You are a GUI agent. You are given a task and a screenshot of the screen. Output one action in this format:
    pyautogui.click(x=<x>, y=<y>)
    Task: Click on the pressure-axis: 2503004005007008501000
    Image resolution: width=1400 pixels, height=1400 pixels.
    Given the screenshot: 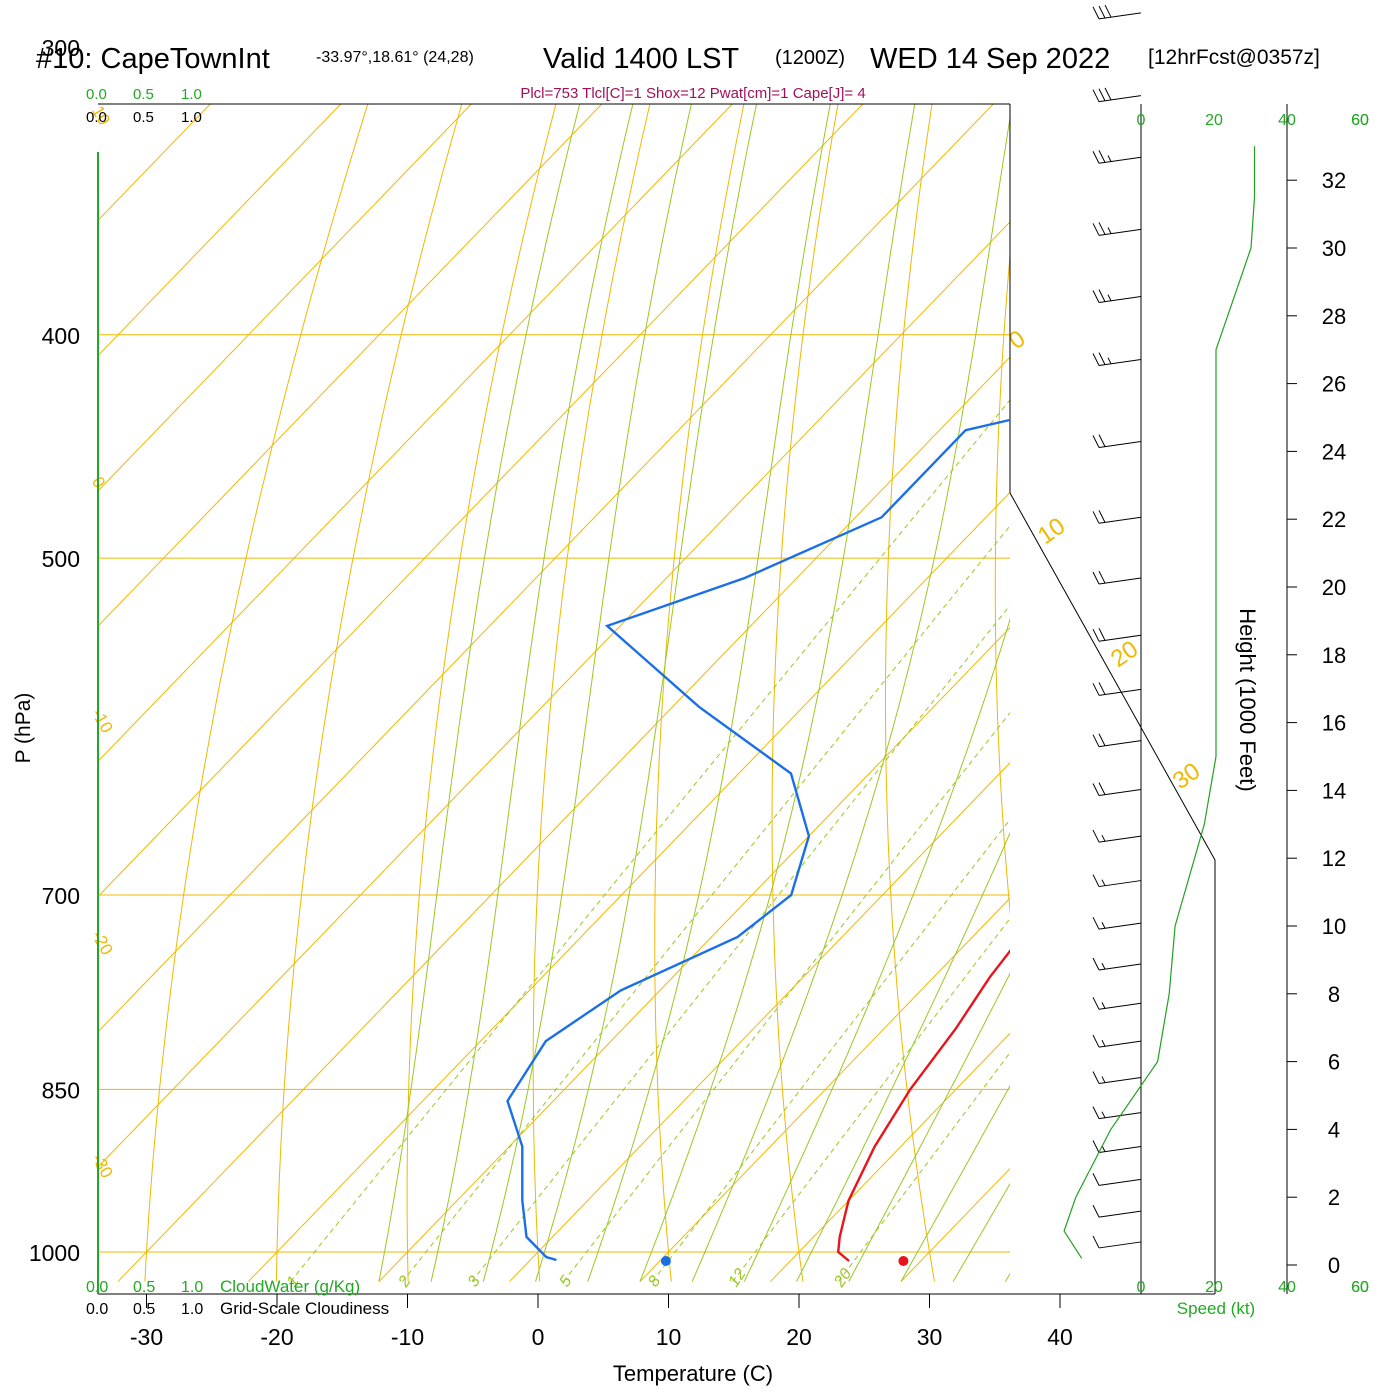 What is the action you would take?
    pyautogui.click(x=54, y=650)
    